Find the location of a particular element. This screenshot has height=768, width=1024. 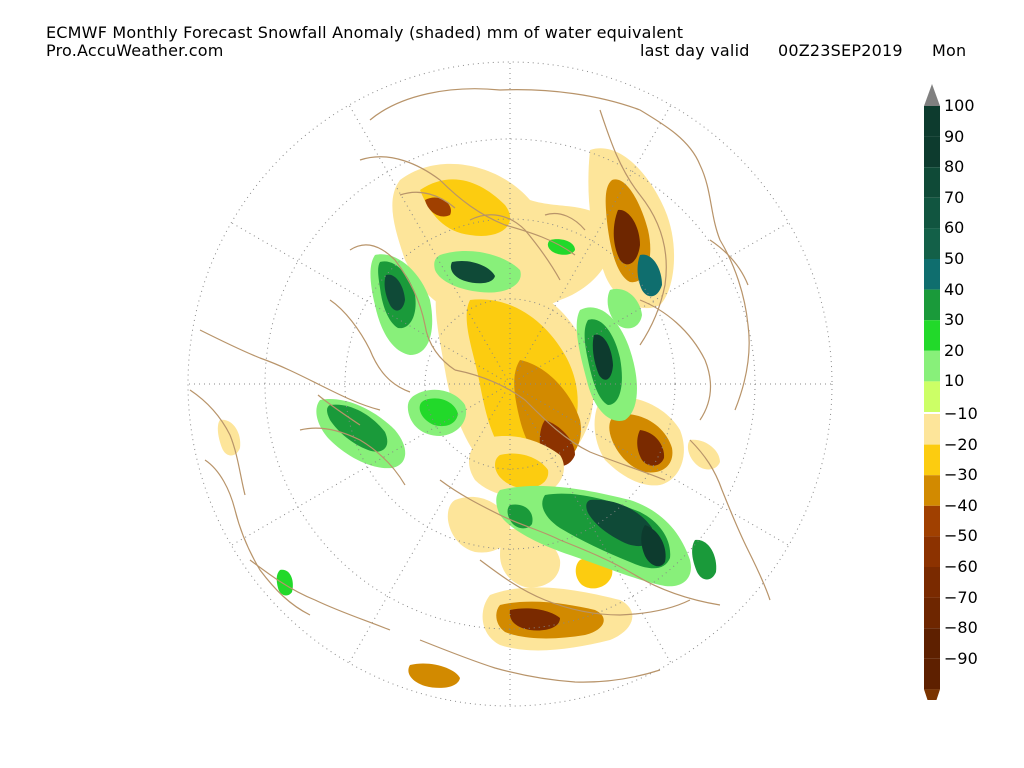

colorbar-under-triangle is located at coordinates (932, 694).